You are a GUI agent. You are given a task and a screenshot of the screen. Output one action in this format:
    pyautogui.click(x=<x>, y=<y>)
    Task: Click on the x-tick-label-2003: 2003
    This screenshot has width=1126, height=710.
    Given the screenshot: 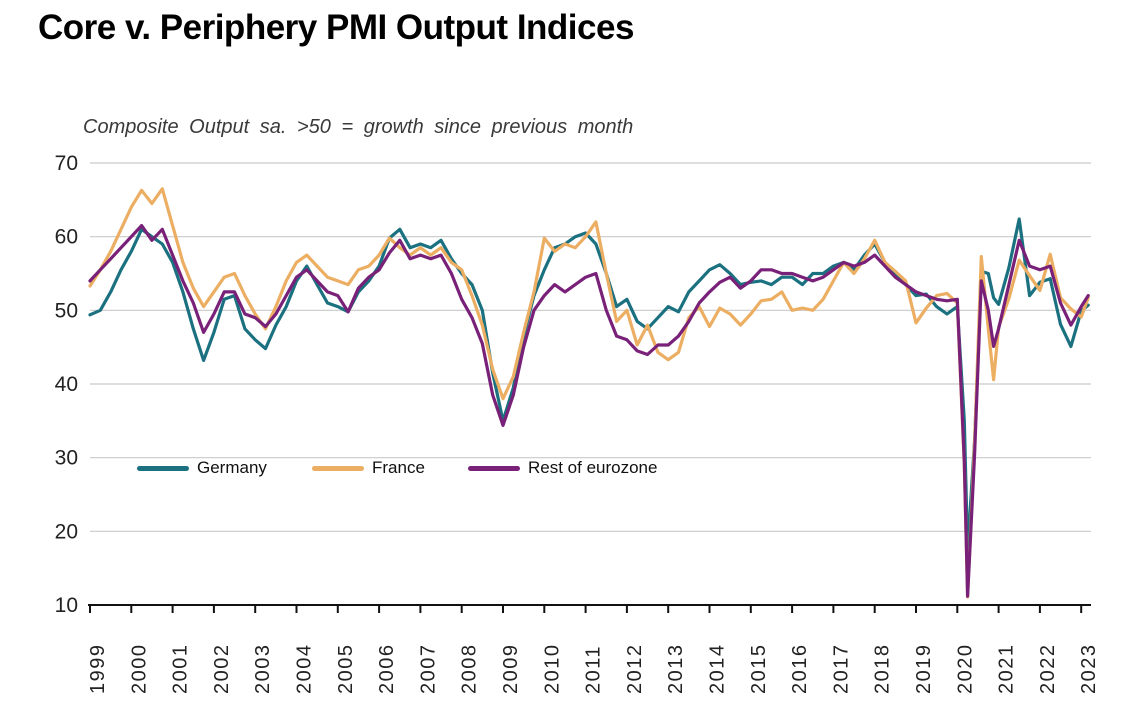 What is the action you would take?
    pyautogui.click(x=263, y=669)
    